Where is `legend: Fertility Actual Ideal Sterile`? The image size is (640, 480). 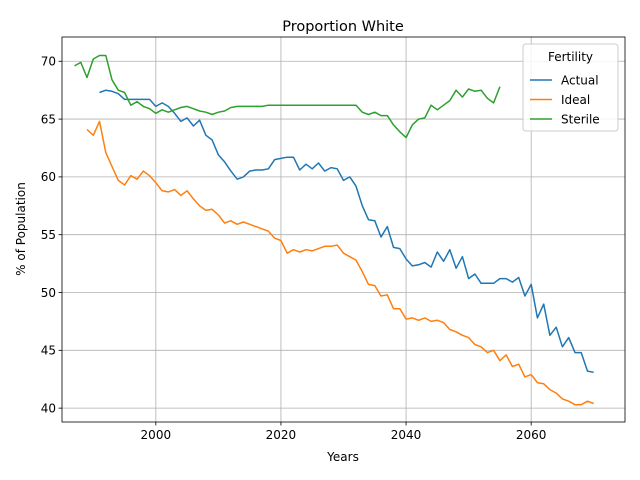
legend: Fertility Actual Ideal Sterile is located at coordinates (570, 87).